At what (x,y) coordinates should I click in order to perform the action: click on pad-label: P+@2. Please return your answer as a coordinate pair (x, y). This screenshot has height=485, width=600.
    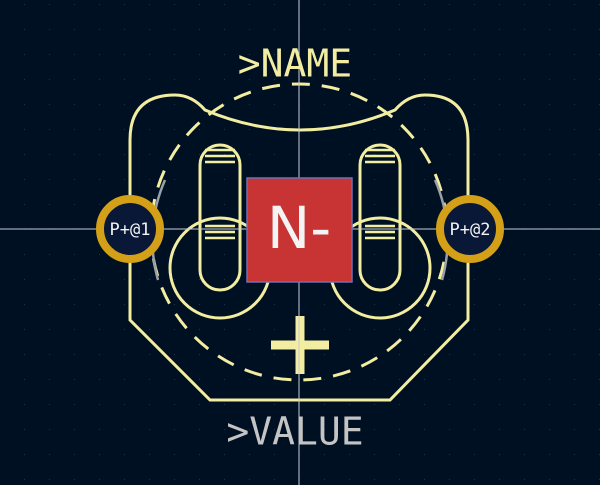
    Looking at the image, I should click on (470, 230).